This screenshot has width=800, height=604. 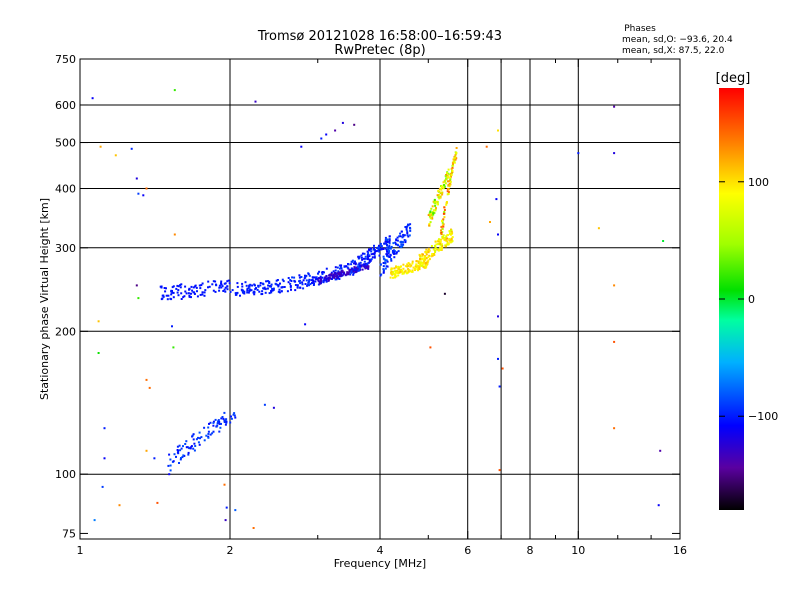 I want to click on x-tick-label: 4, so click(x=380, y=550).